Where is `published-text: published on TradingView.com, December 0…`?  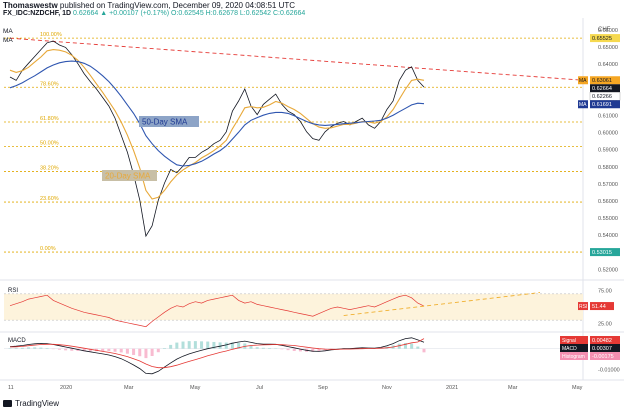 published-text: published on TradingView.com, December 0… is located at coordinates (177, 5).